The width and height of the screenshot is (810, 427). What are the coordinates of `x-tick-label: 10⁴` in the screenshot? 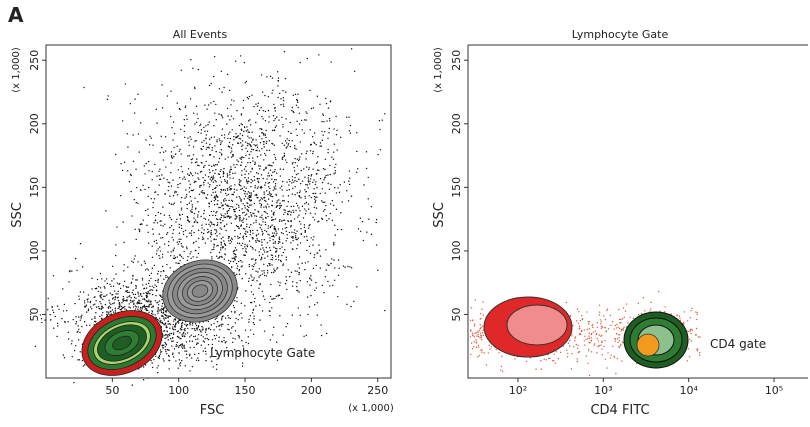 It's located at (688, 390).